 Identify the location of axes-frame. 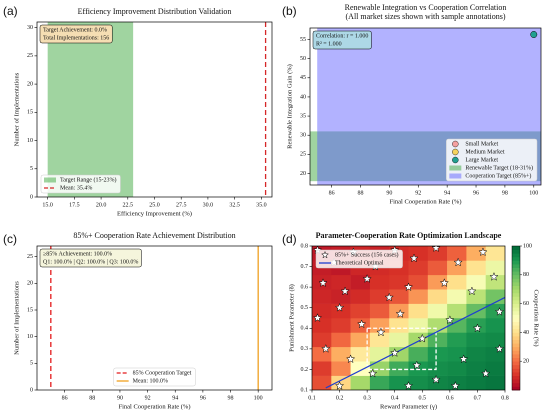
(408, 318).